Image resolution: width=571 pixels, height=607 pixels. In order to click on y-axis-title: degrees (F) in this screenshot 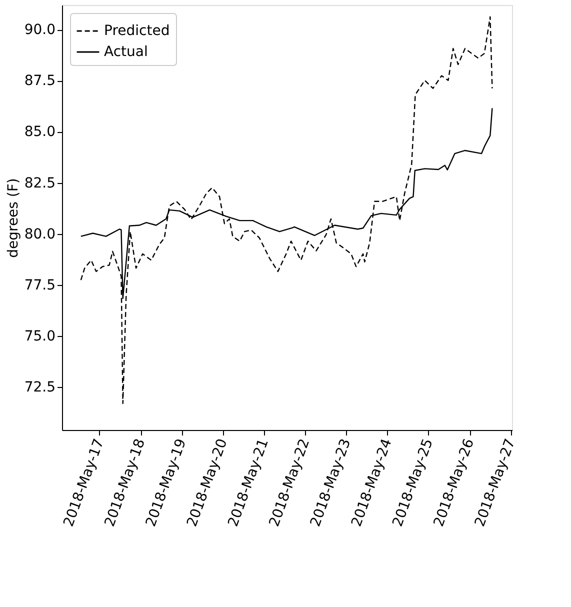, I will do `click(13, 218)`.